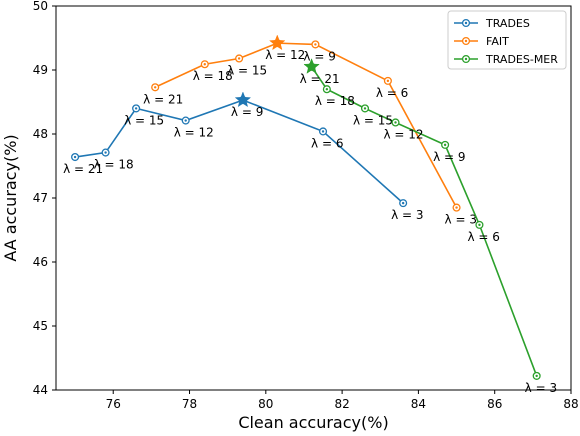 This screenshot has width=580, height=436. What do you see at coordinates (497, 41) in the screenshot?
I see `legend-label: FAIT` at bounding box center [497, 41].